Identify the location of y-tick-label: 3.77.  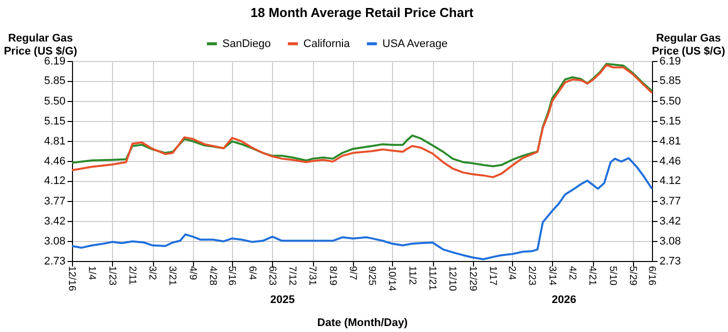
(55, 201).